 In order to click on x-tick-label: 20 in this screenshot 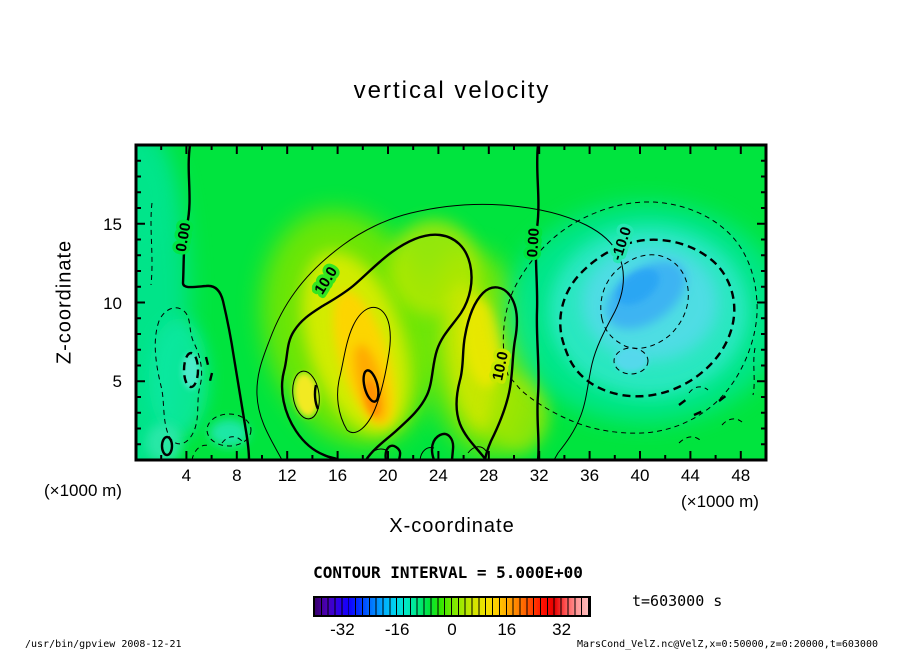, I will do `click(388, 475)`.